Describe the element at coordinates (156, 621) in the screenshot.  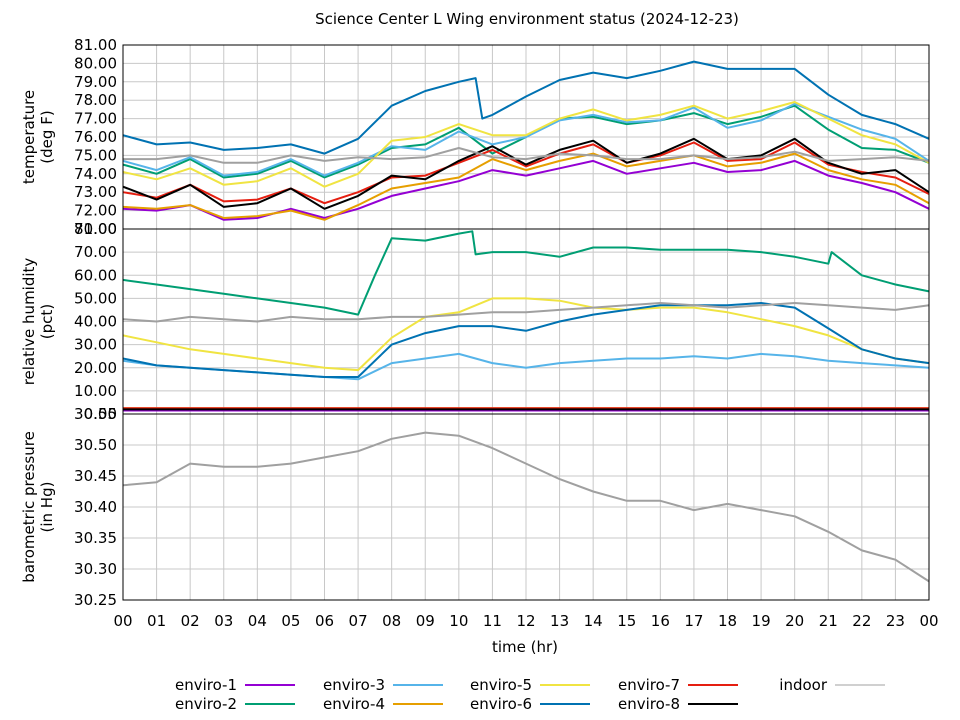
I see `x-tick-label: 01` at that location.